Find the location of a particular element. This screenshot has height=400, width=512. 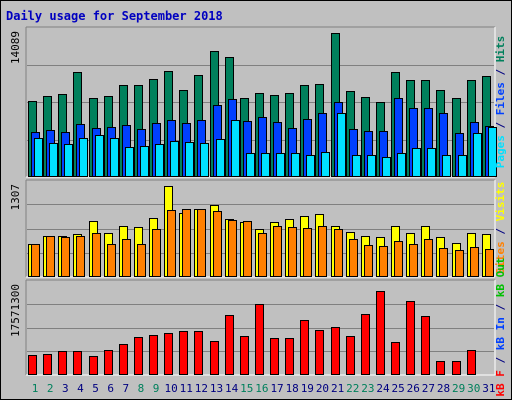

x-tick-label-day-29: 29 is located at coordinates (458, 388).